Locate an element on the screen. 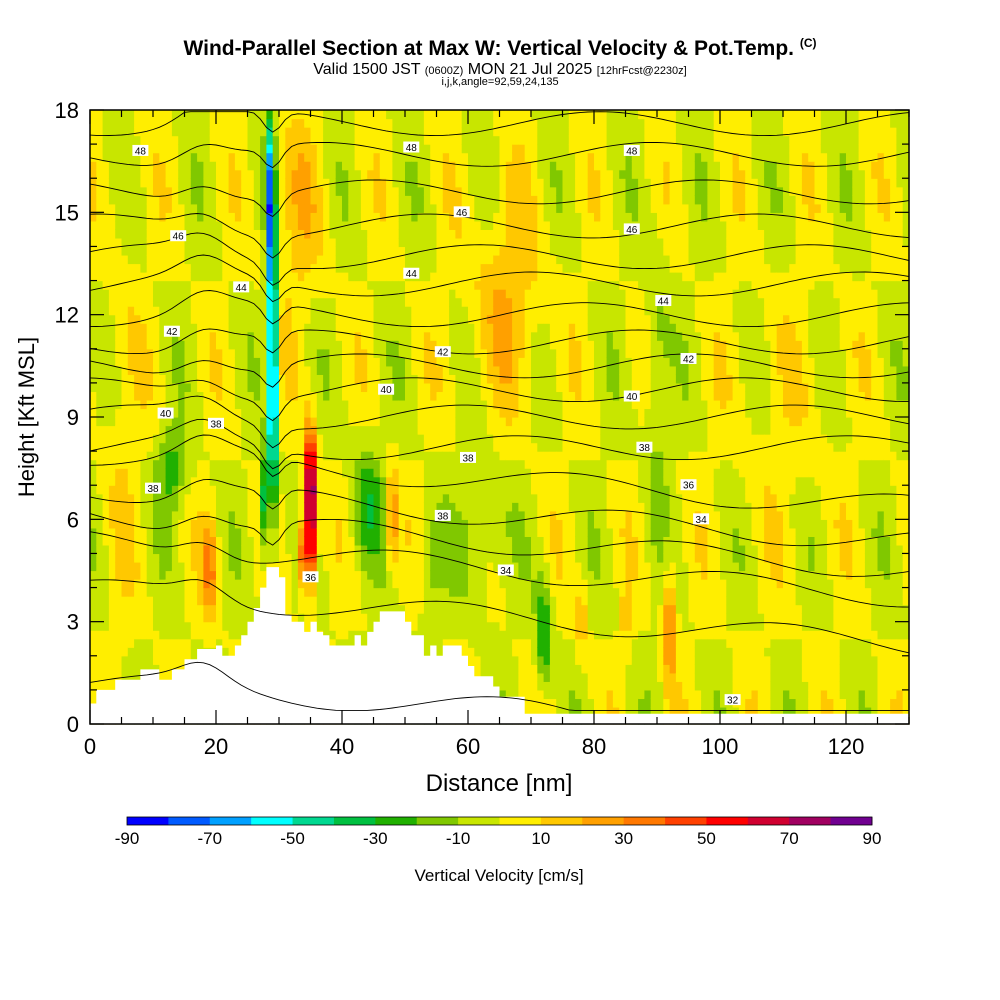 This screenshot has height=1000, width=1000. colorbar-tick-label: 10 is located at coordinates (540, 838).